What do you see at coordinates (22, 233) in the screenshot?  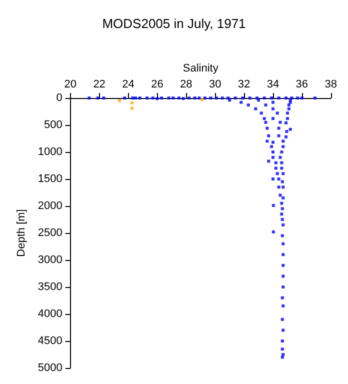 I see `y-axis-title: Depth [m]` at bounding box center [22, 233].